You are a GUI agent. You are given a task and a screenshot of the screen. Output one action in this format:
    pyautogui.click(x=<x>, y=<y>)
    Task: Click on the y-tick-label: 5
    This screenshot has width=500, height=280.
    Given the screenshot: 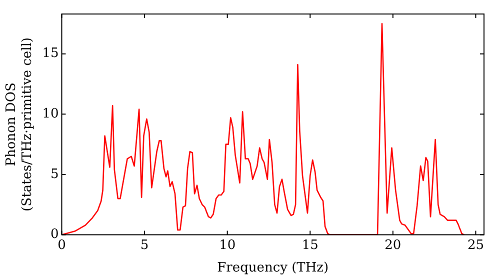 What is the action you would take?
    pyautogui.click(x=54, y=174)
    